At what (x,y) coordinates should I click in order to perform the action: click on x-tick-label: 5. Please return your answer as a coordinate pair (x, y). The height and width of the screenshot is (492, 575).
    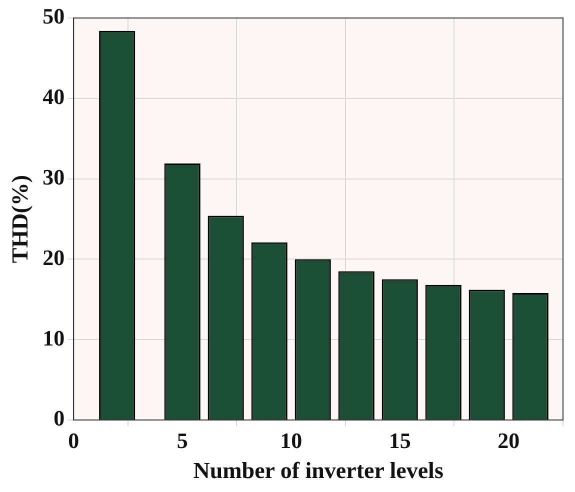
    Looking at the image, I should click on (182, 440).